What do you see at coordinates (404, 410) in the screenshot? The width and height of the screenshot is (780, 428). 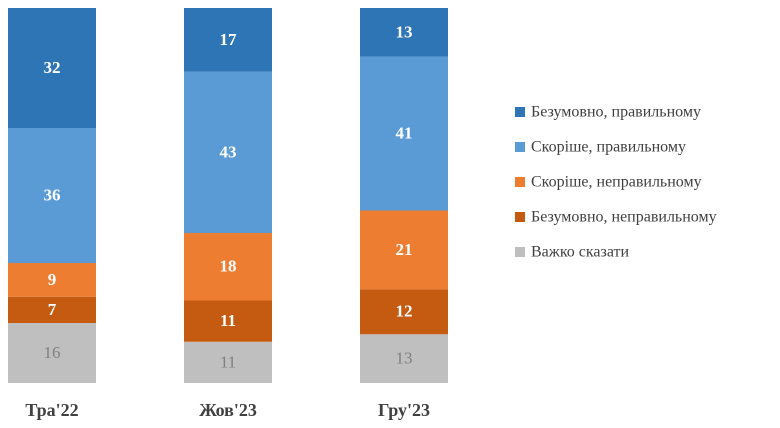 I see `x-tick-label: Гру'23` at bounding box center [404, 410].